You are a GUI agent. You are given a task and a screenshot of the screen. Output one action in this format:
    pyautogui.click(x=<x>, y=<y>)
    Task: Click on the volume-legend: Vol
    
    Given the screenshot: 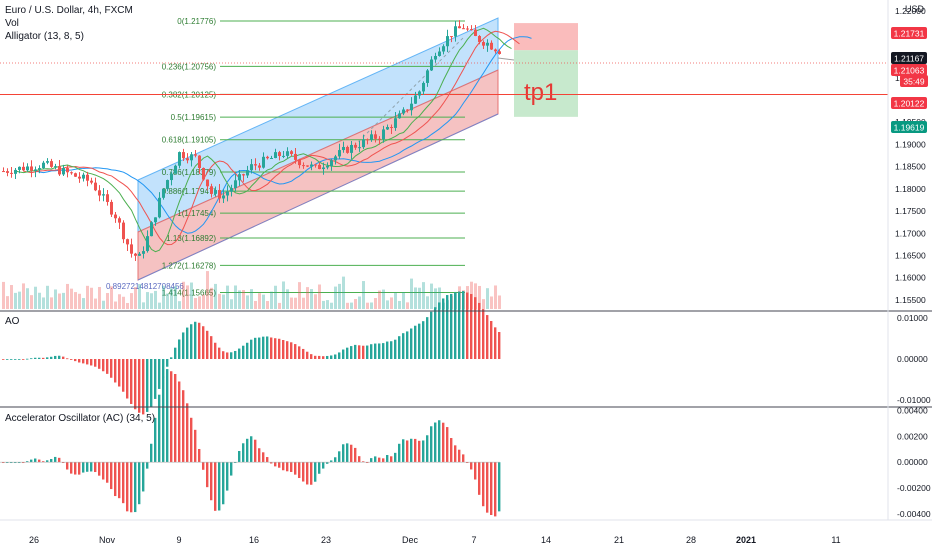 What is the action you would take?
    pyautogui.click(x=12, y=23)
    